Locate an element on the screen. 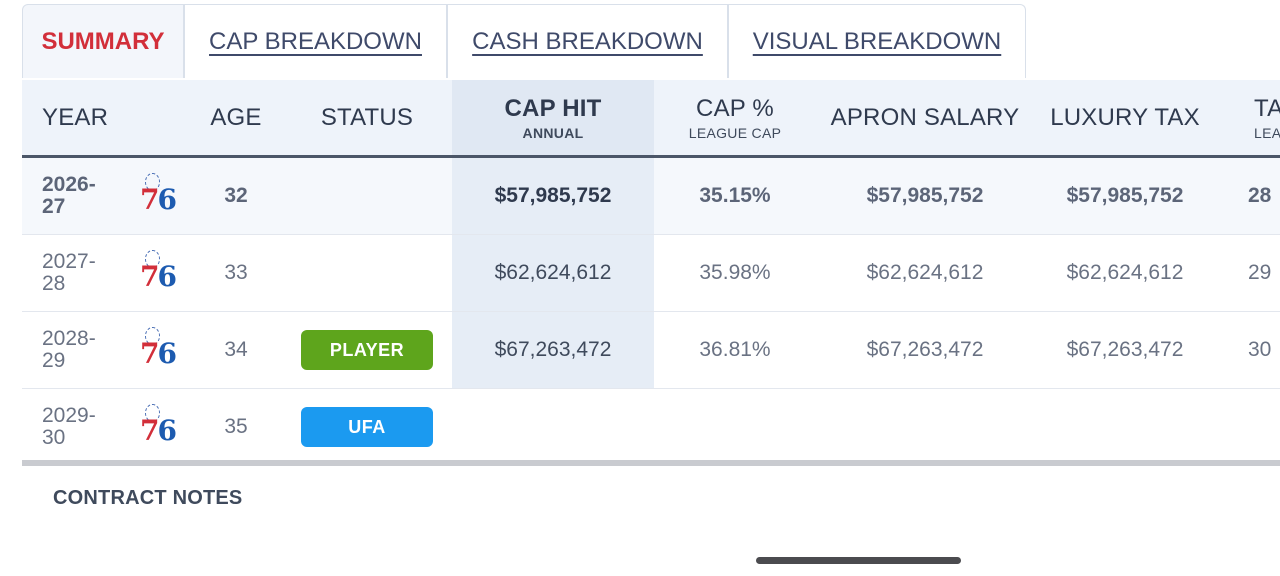 The width and height of the screenshot is (1280, 576). age-cell: 32 is located at coordinates (236, 195).